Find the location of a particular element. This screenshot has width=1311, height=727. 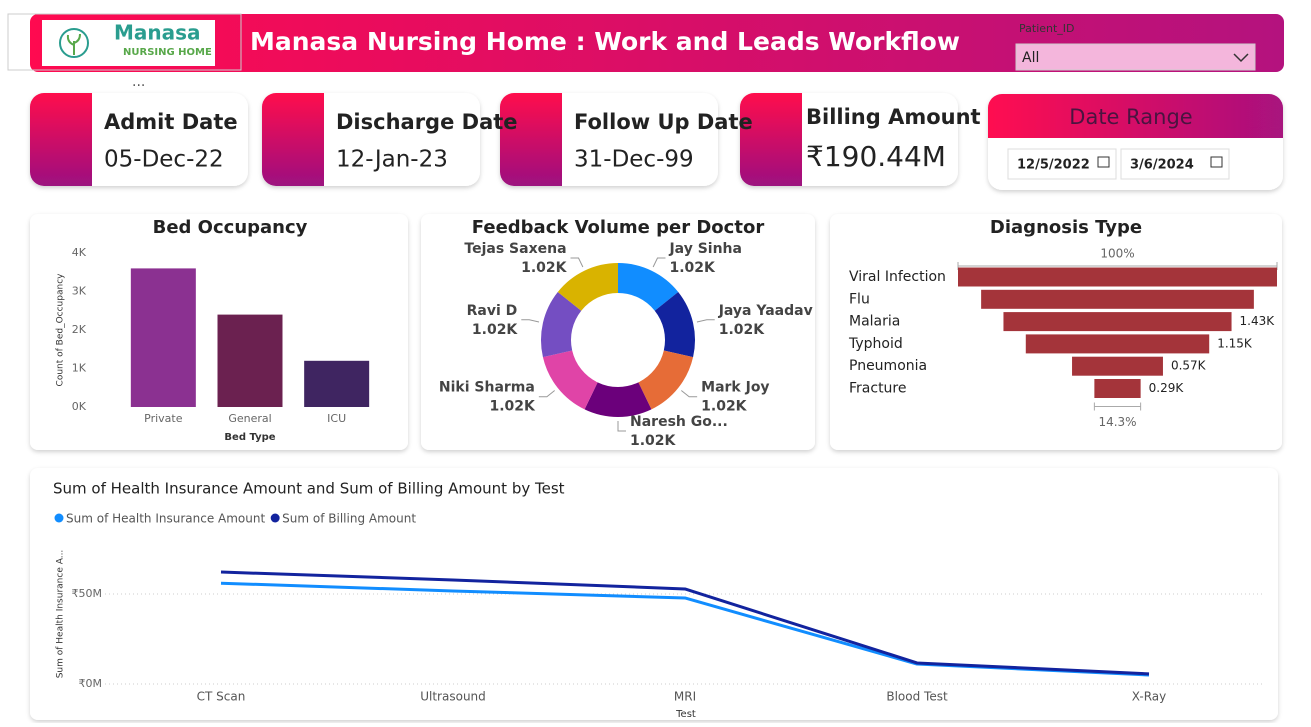

slice-label: Niki Sharma is located at coordinates (487, 388).